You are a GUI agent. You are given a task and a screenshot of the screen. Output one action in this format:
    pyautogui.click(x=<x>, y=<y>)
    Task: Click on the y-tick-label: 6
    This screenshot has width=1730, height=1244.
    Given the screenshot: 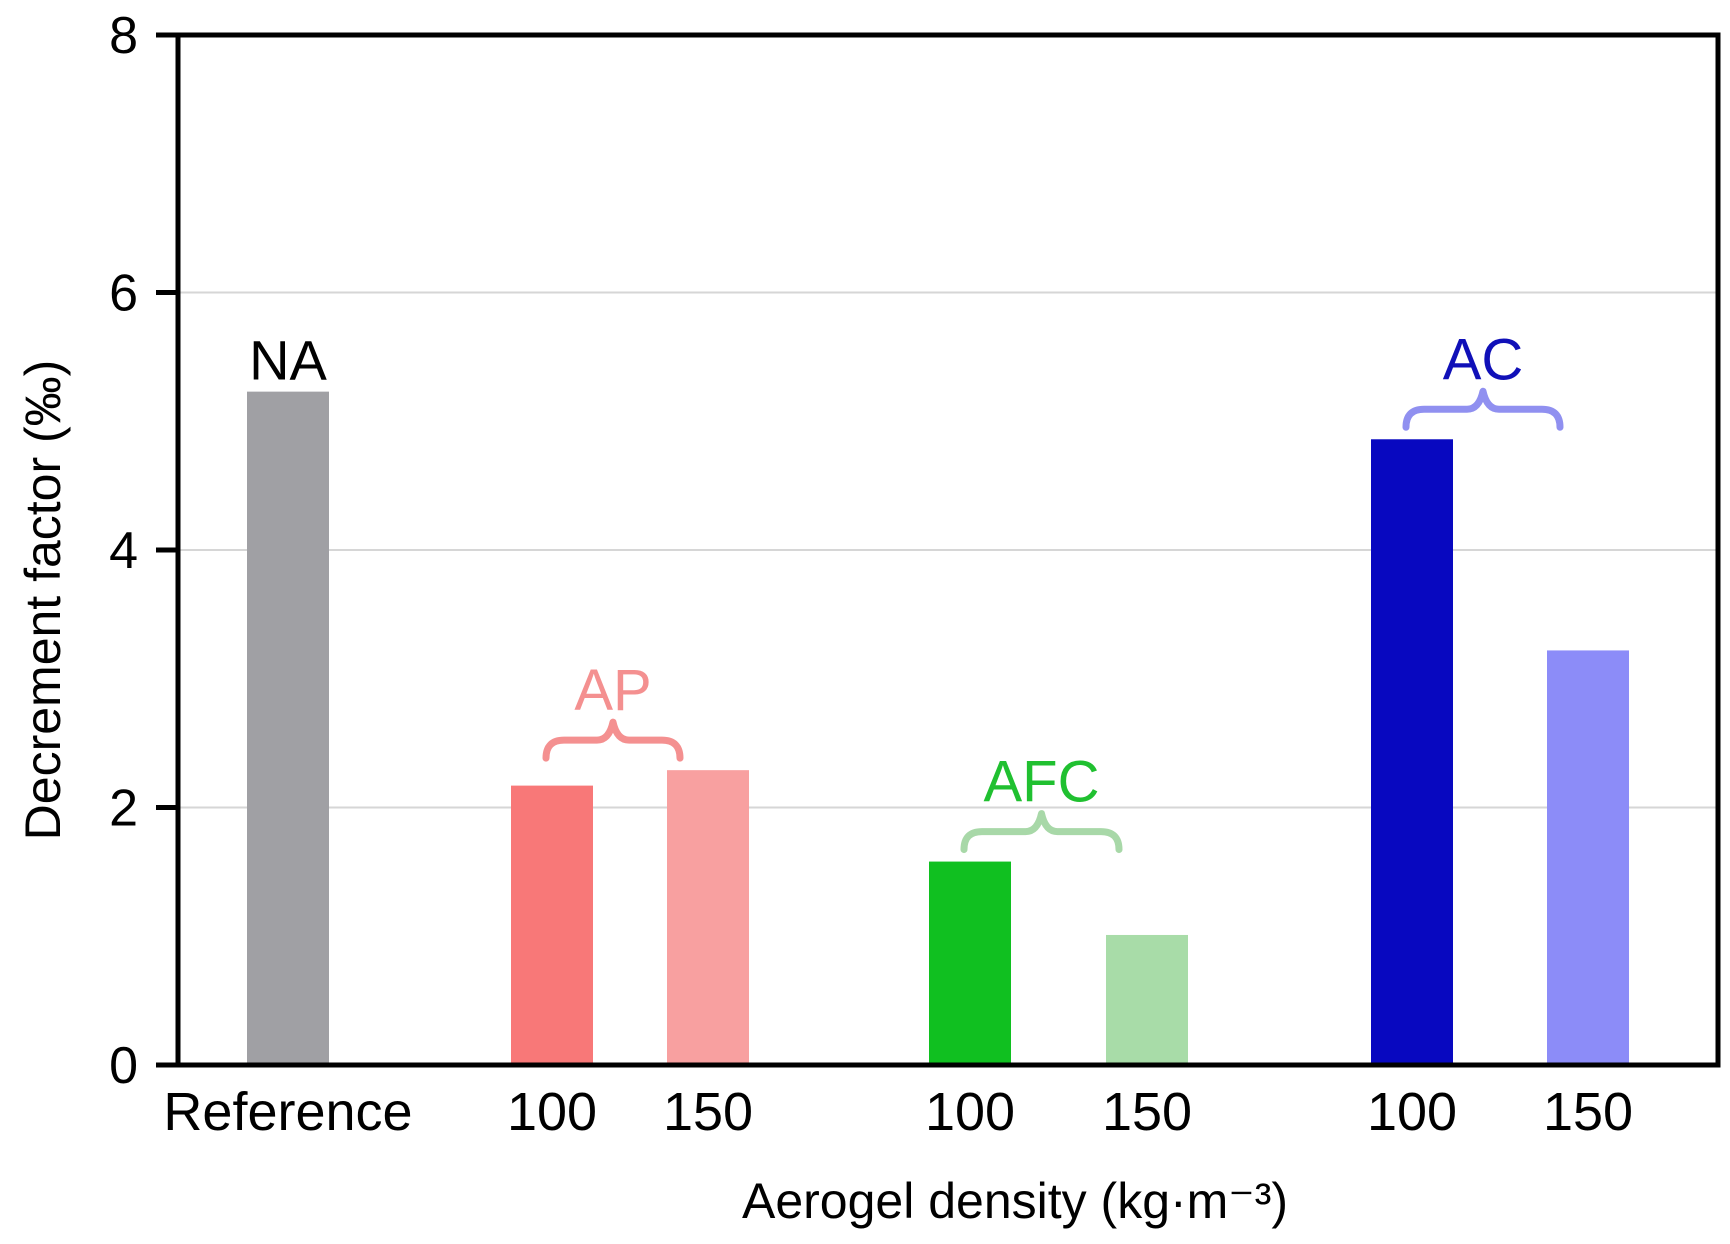 What is the action you would take?
    pyautogui.click(x=123, y=294)
    